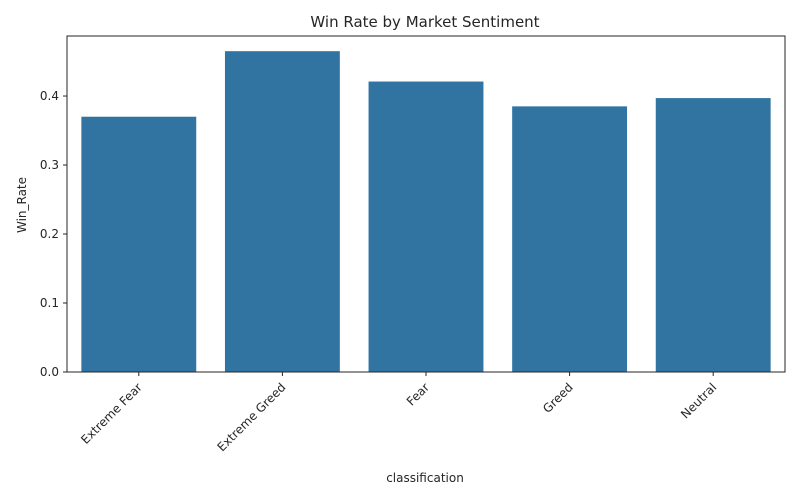 The image size is (800, 500). Describe the element at coordinates (251, 417) in the screenshot. I see `x-tick-label: Extreme Greed` at that location.